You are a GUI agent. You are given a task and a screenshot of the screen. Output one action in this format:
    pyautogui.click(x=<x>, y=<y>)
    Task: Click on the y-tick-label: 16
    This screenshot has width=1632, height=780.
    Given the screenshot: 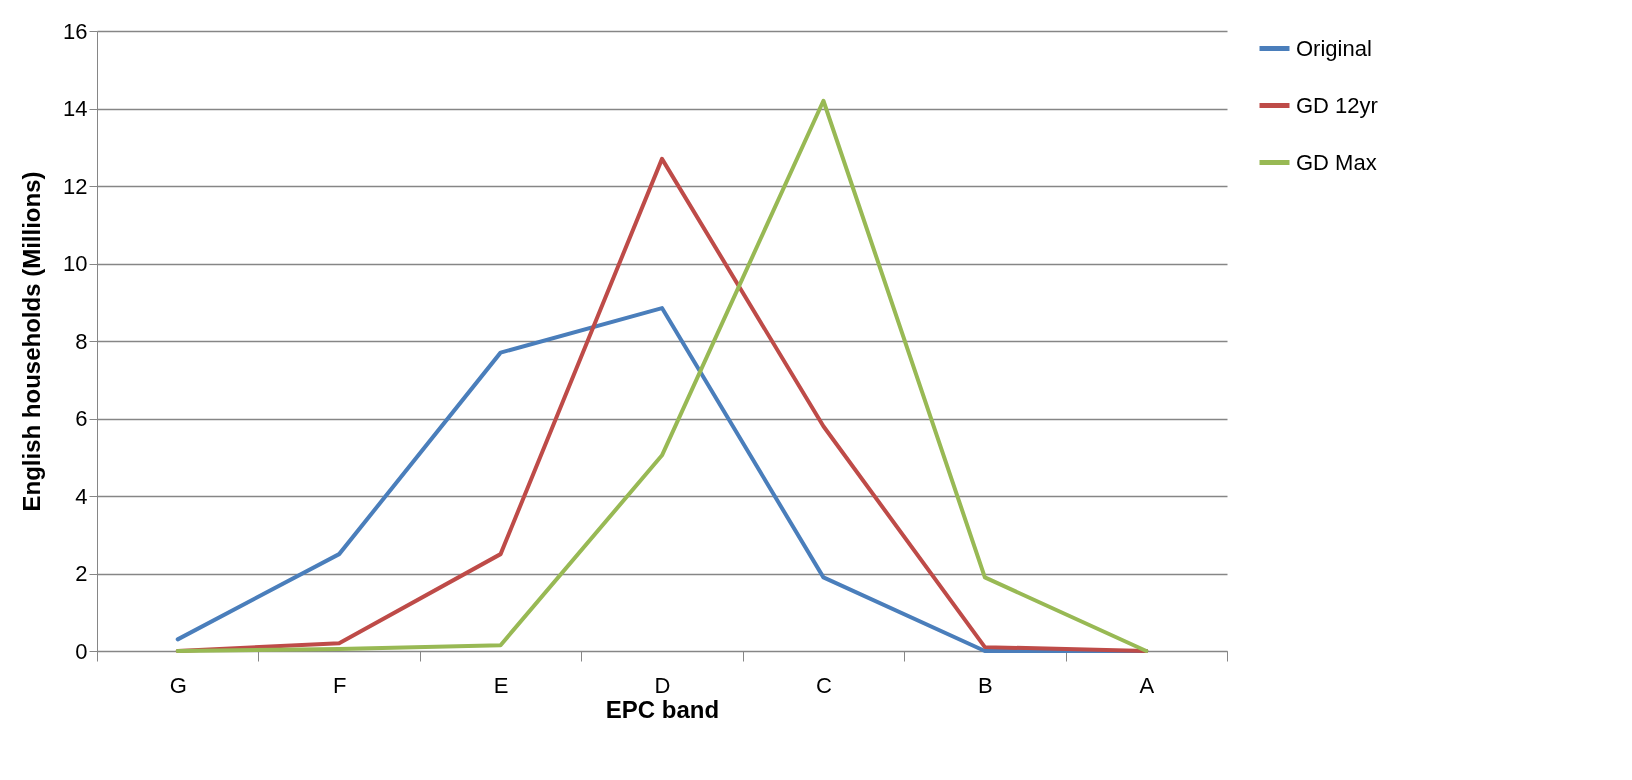 What is the action you would take?
    pyautogui.click(x=75, y=31)
    